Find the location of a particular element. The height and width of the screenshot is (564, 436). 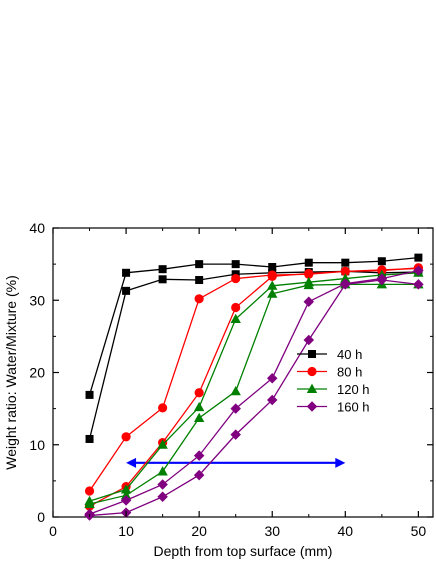

x-tick-label: 40 is located at coordinates (346, 531).